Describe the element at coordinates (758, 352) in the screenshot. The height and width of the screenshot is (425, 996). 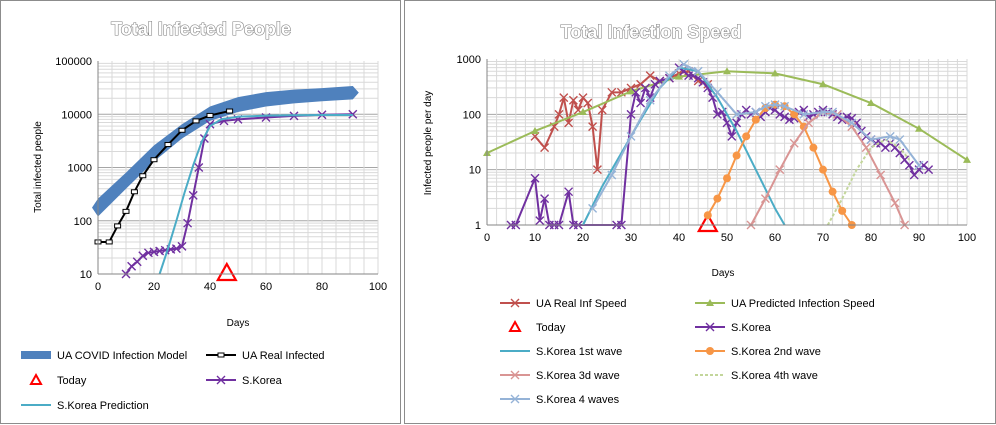
I see `legend-item-s-korea-2nd-wave: S.Korea 2nd wave` at that location.